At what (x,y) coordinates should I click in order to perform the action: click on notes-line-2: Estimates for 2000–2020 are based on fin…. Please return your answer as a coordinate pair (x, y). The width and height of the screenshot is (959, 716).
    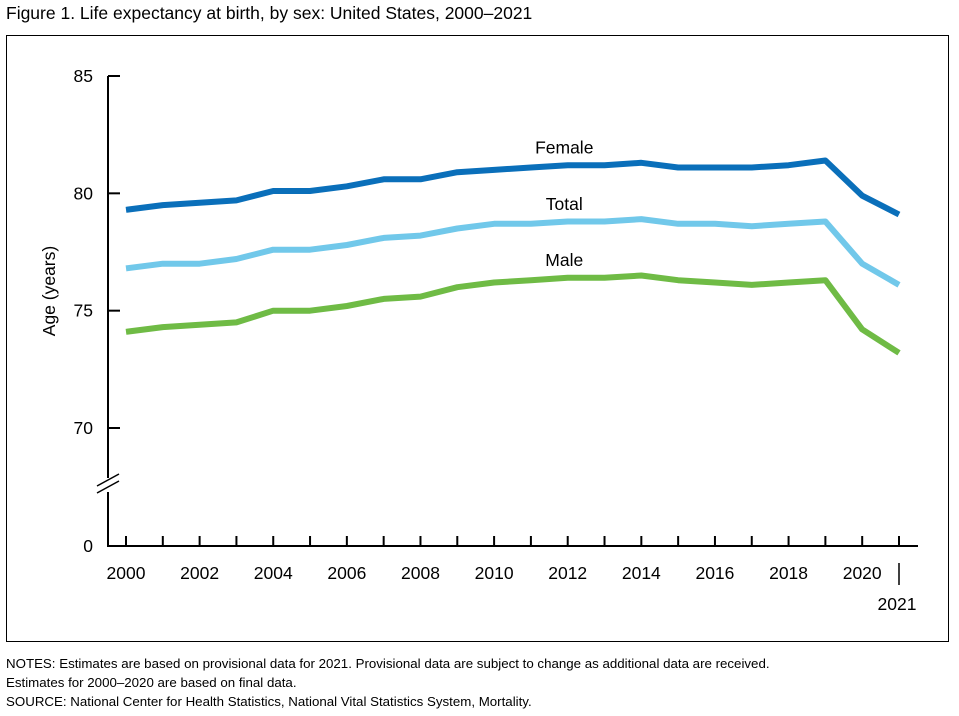
    Looking at the image, I should click on (151, 682).